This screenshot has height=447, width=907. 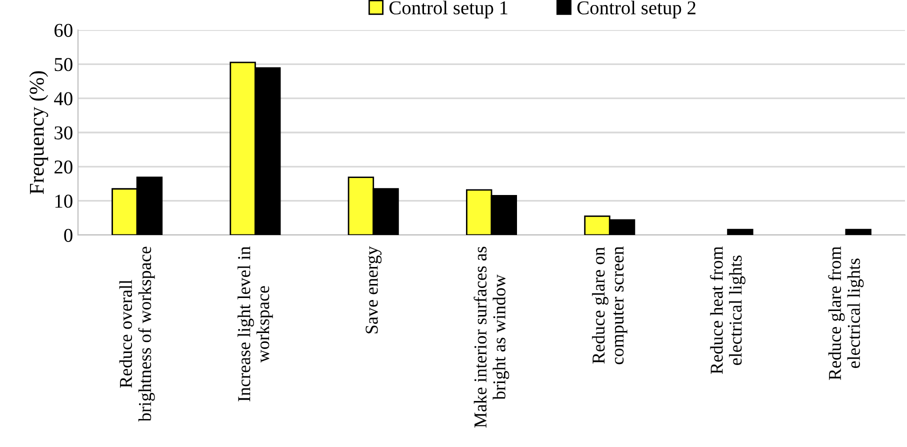 What do you see at coordinates (63, 133) in the screenshot?
I see `y-tick-label: 30` at bounding box center [63, 133].